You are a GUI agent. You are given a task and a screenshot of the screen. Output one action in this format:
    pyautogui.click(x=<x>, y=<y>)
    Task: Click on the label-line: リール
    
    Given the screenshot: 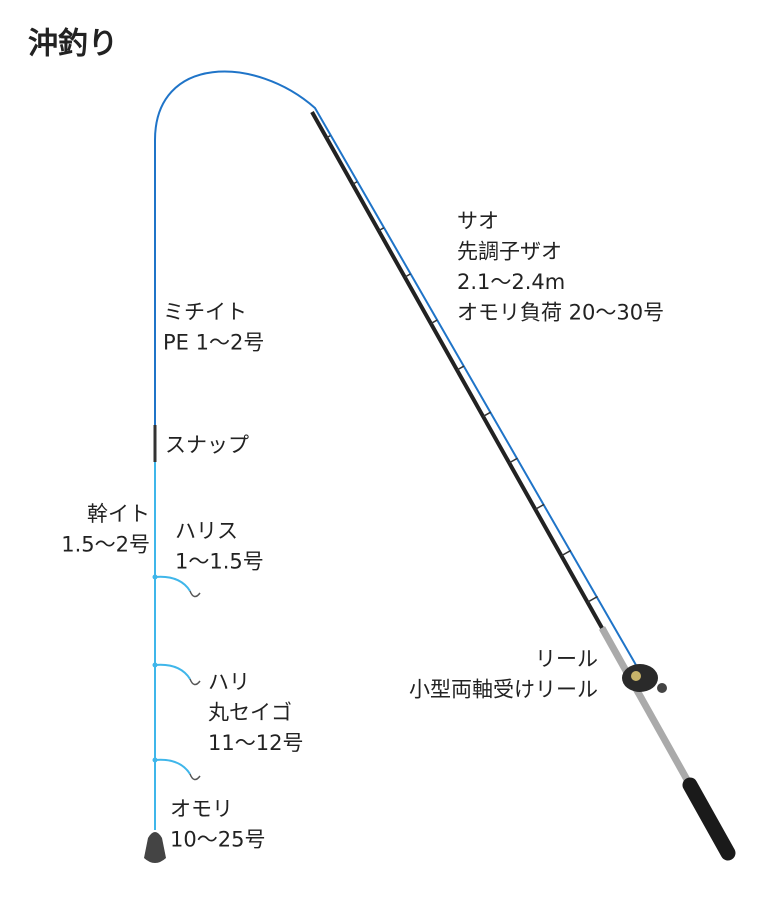 What is the action you would take?
    pyautogui.click(x=566, y=659)
    